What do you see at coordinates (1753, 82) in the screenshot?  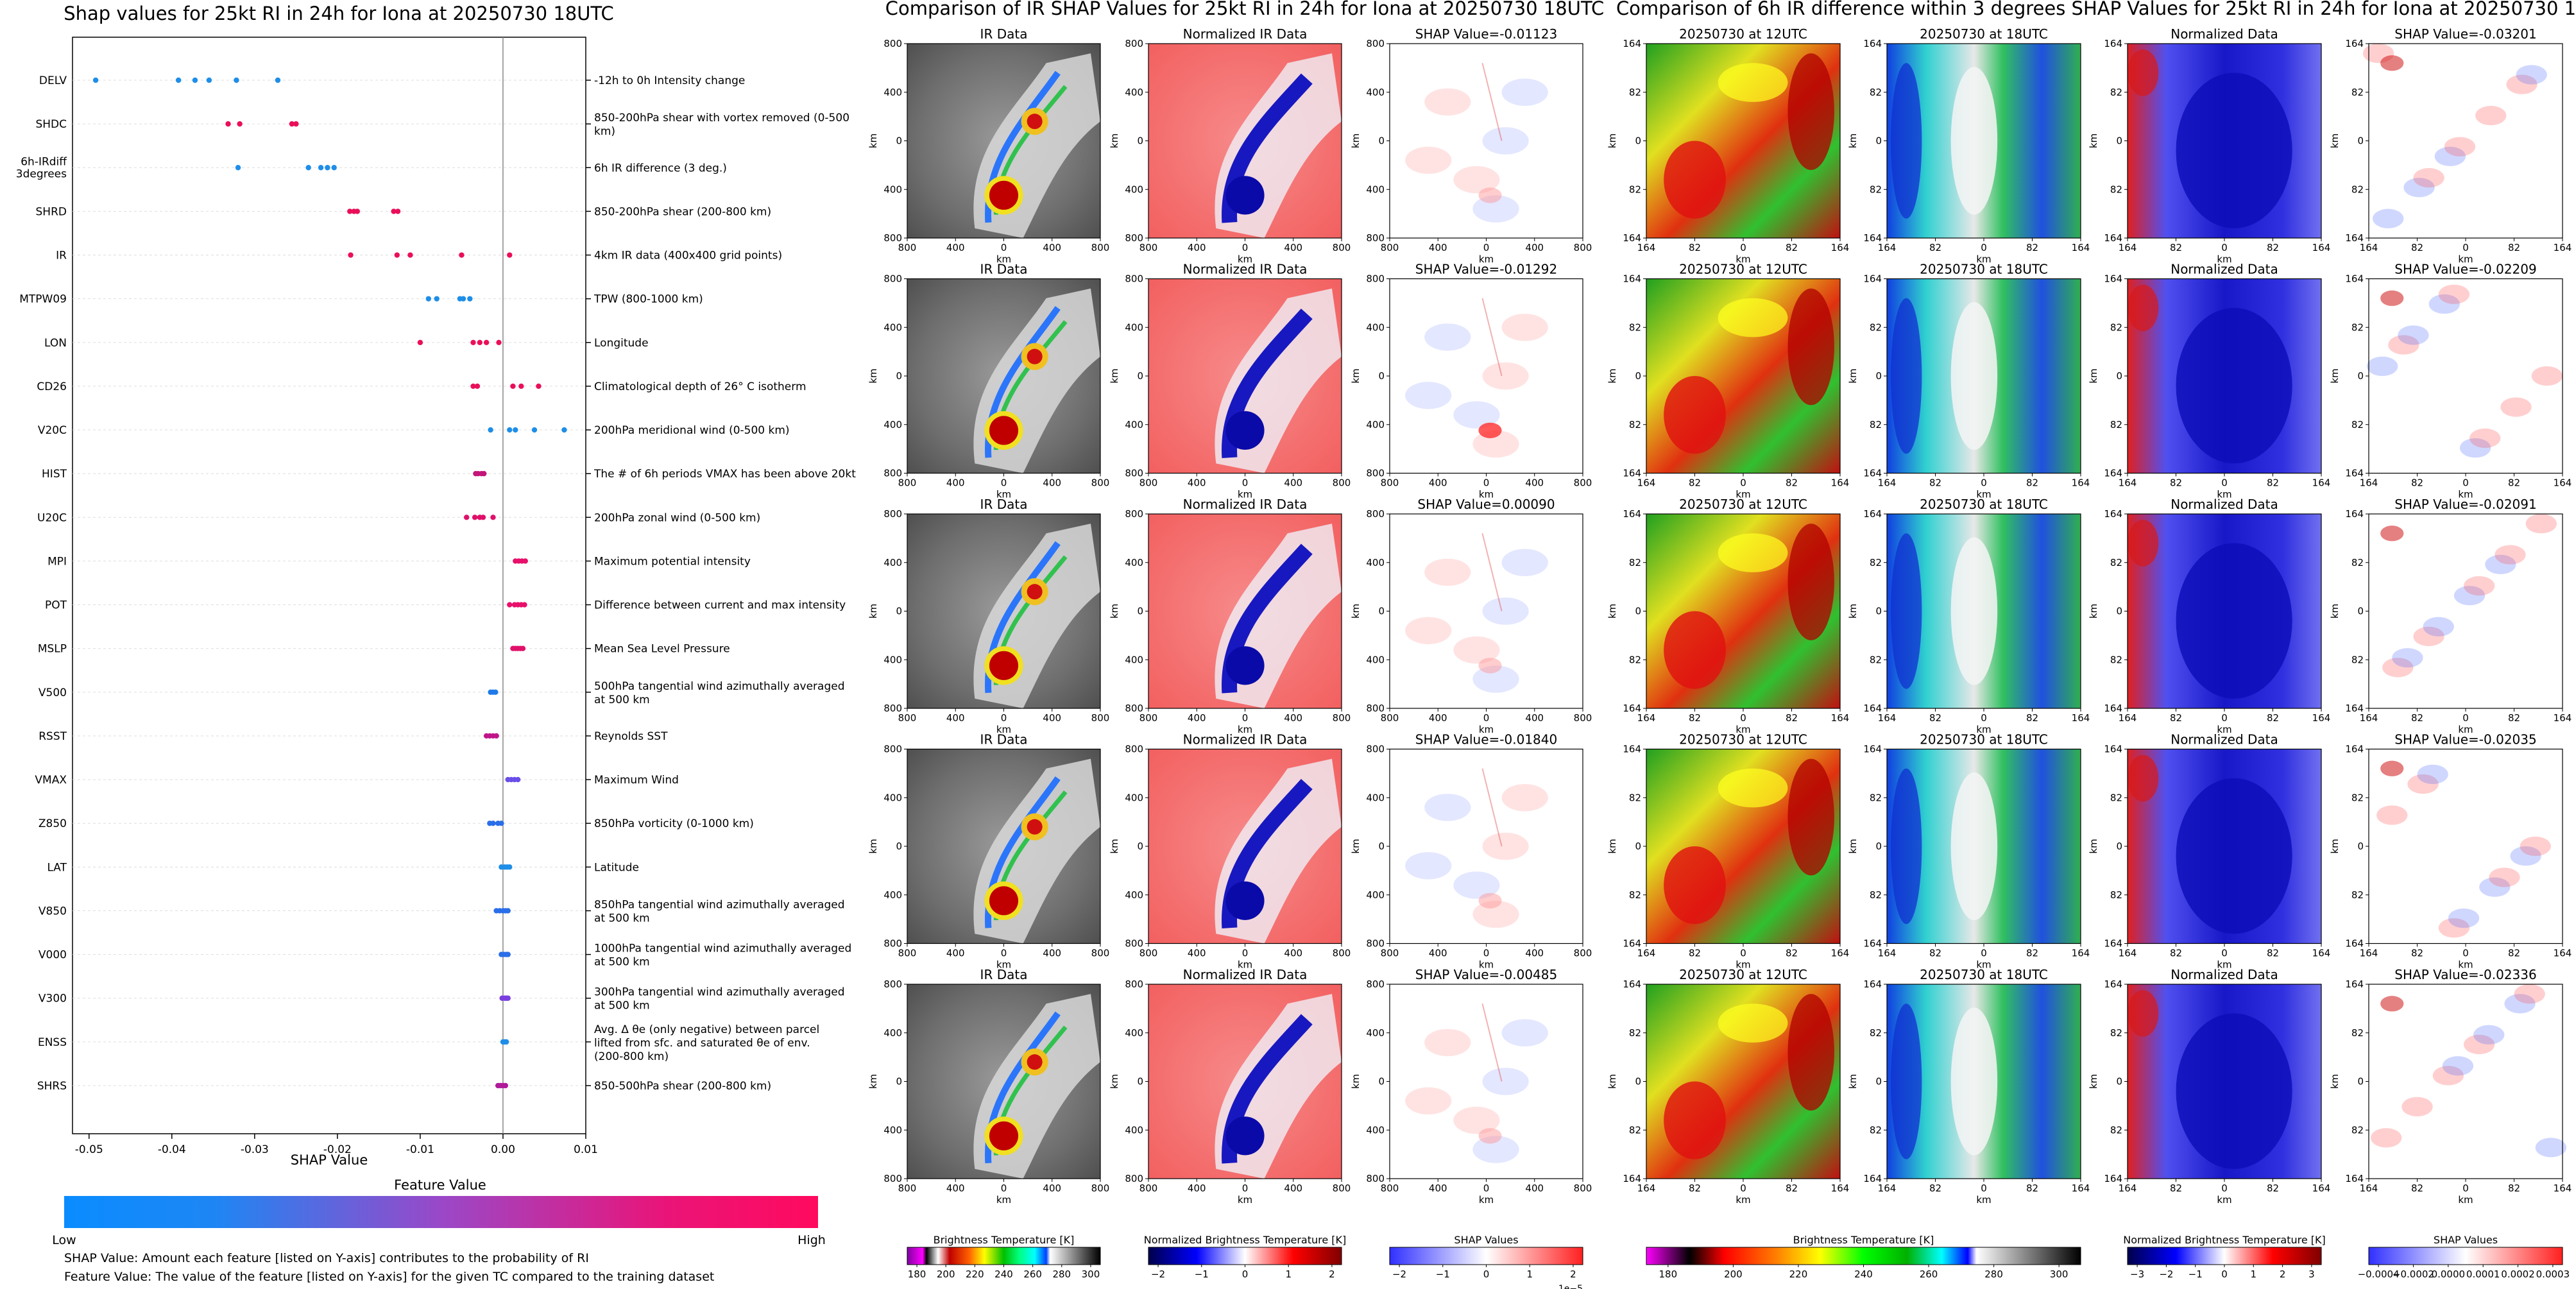 I see `diff-yellow-patch` at bounding box center [1753, 82].